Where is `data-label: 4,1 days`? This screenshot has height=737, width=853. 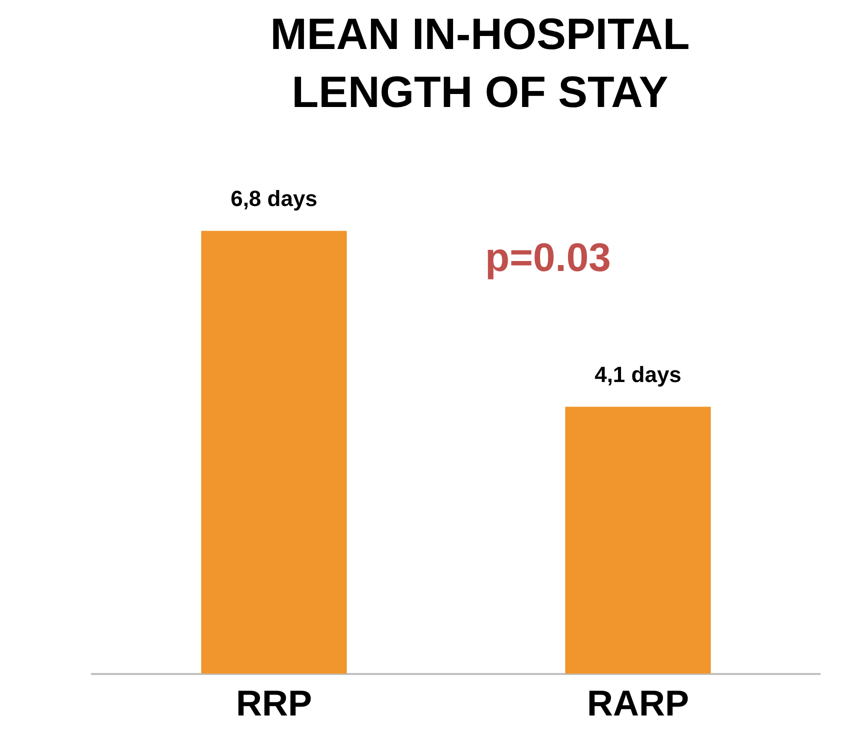 data-label: 4,1 days is located at coordinates (638, 374).